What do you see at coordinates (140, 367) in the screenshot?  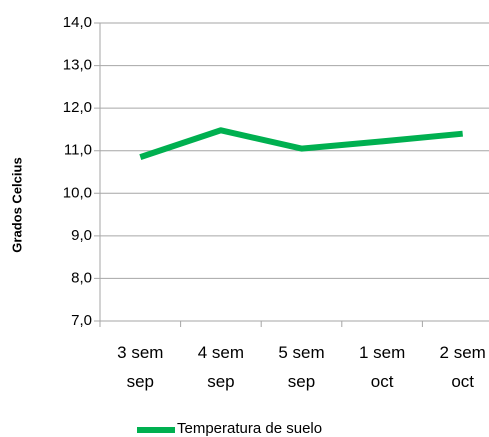 I see `x-tick-label: 3 sem sep` at bounding box center [140, 367].